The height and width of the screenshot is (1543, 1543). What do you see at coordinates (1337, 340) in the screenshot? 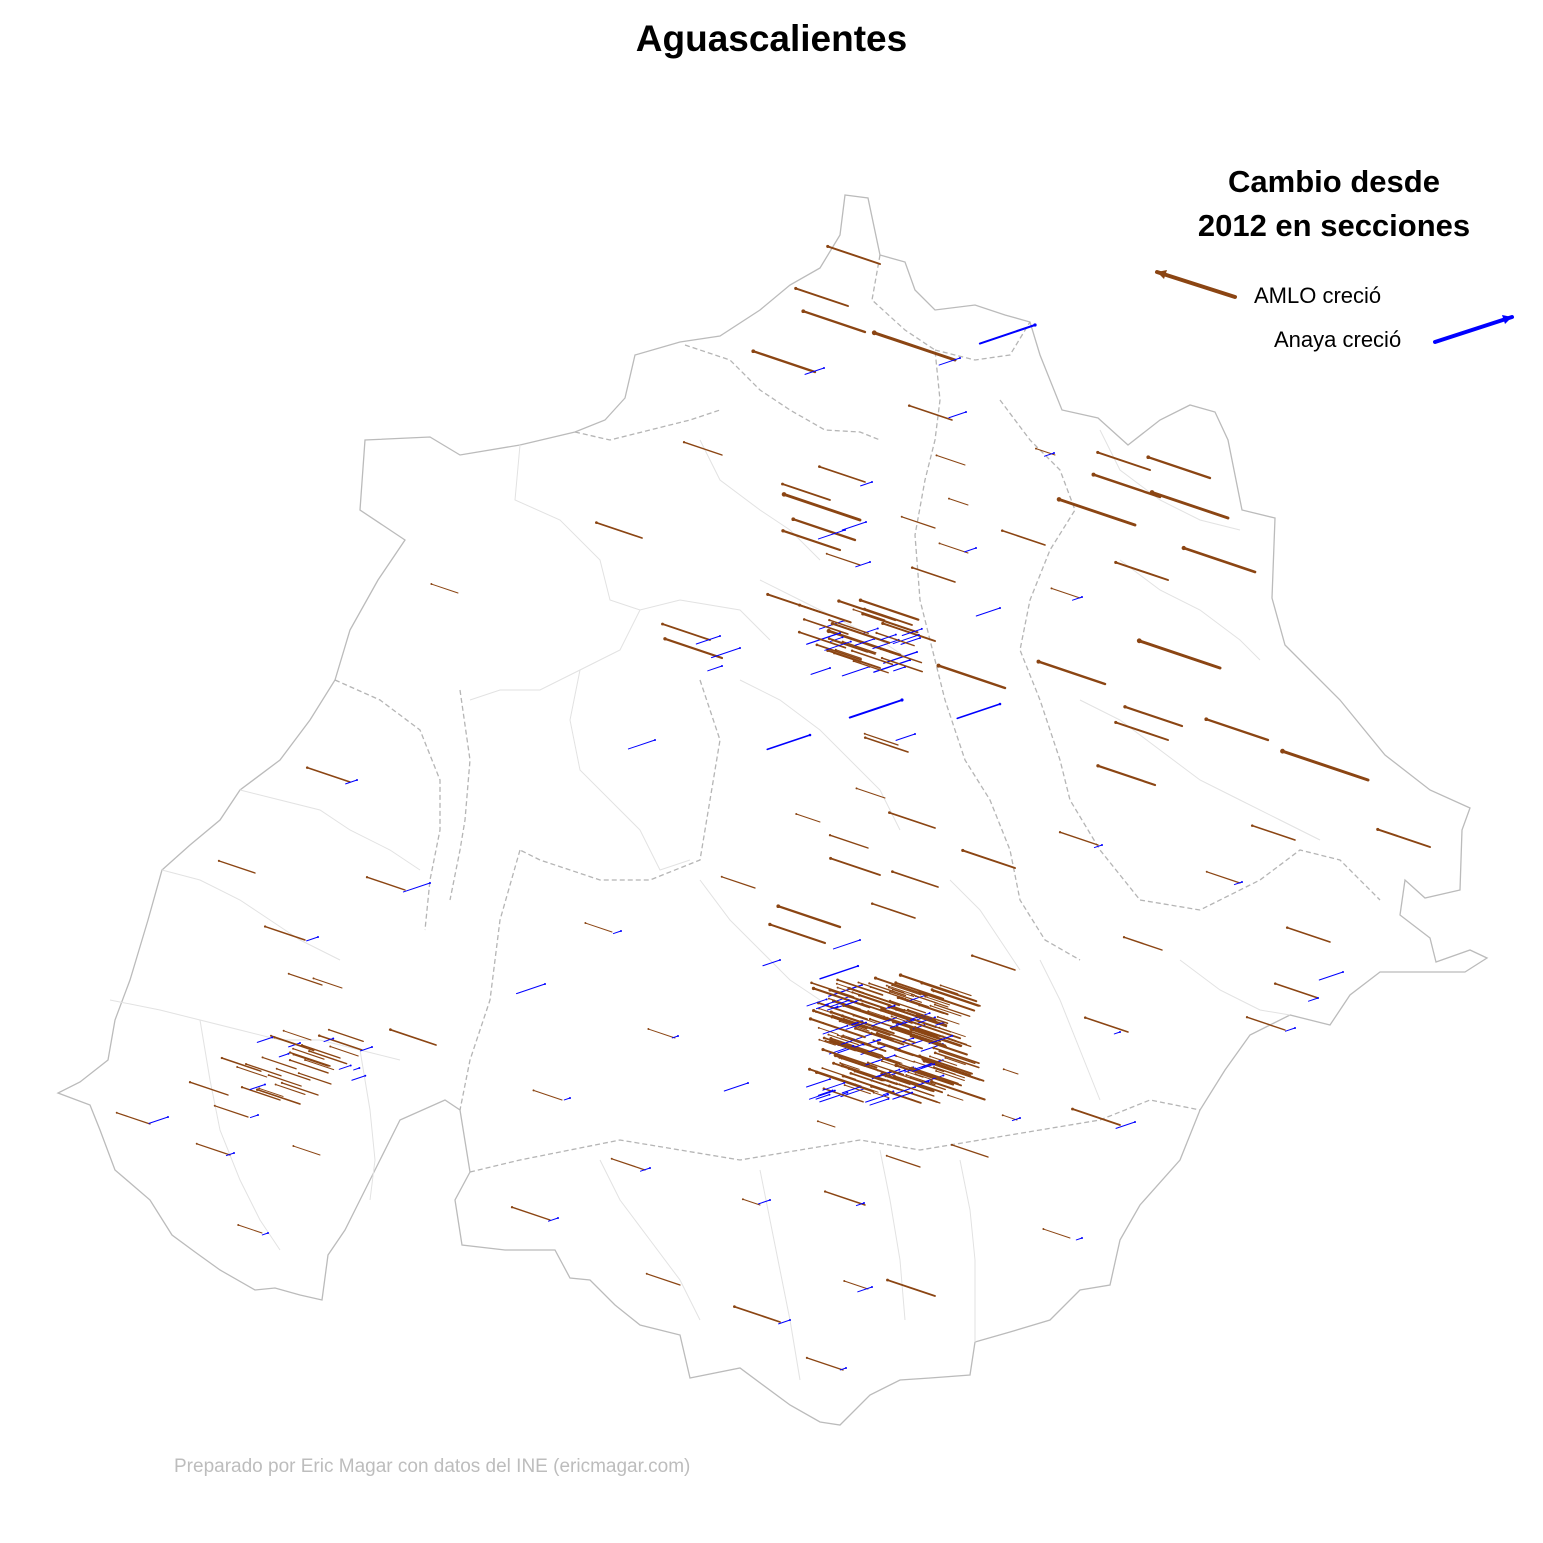
I see `legend-anaya-label: Anaya creció` at bounding box center [1337, 340].